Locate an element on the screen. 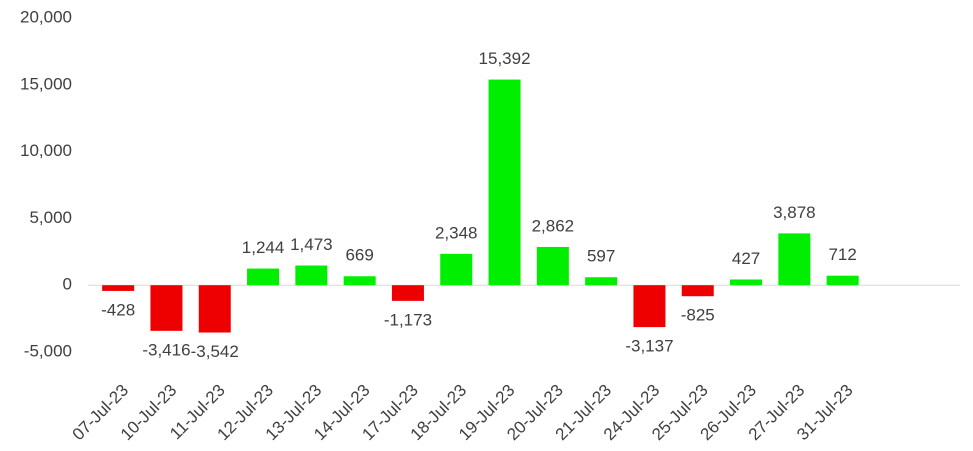 The width and height of the screenshot is (973, 451). data-label: 2,862 is located at coordinates (553, 225).